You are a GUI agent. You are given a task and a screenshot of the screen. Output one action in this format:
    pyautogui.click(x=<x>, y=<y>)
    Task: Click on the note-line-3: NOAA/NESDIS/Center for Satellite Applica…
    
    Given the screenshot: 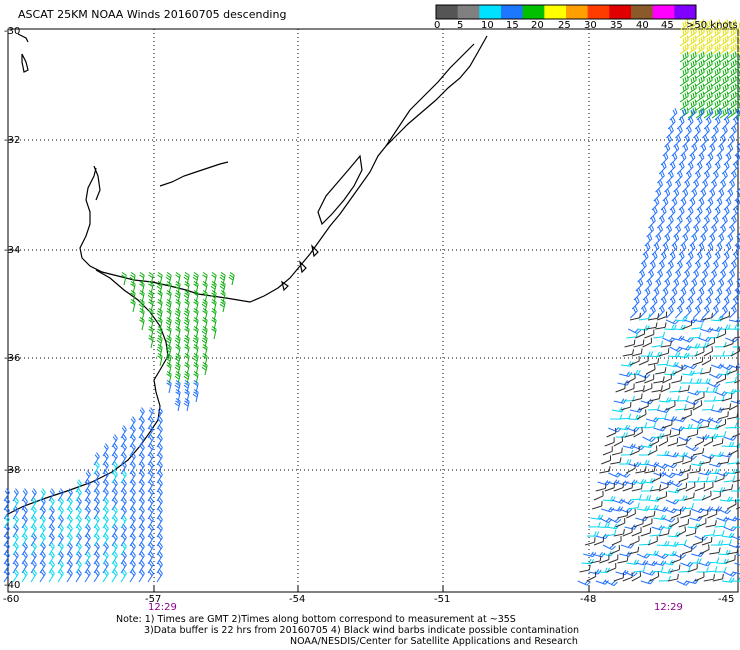 What is the action you would take?
    pyautogui.click(x=434, y=641)
    